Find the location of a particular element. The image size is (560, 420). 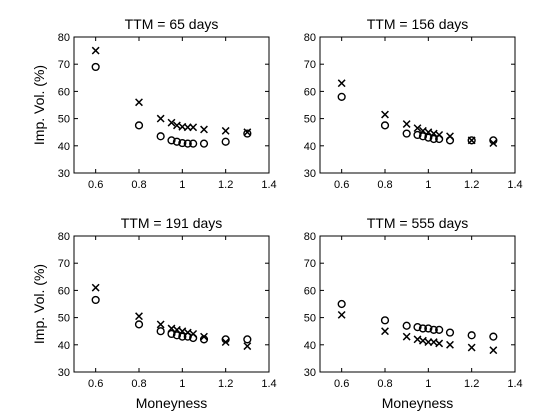

y-tick-label: 70 is located at coordinates (310, 65).